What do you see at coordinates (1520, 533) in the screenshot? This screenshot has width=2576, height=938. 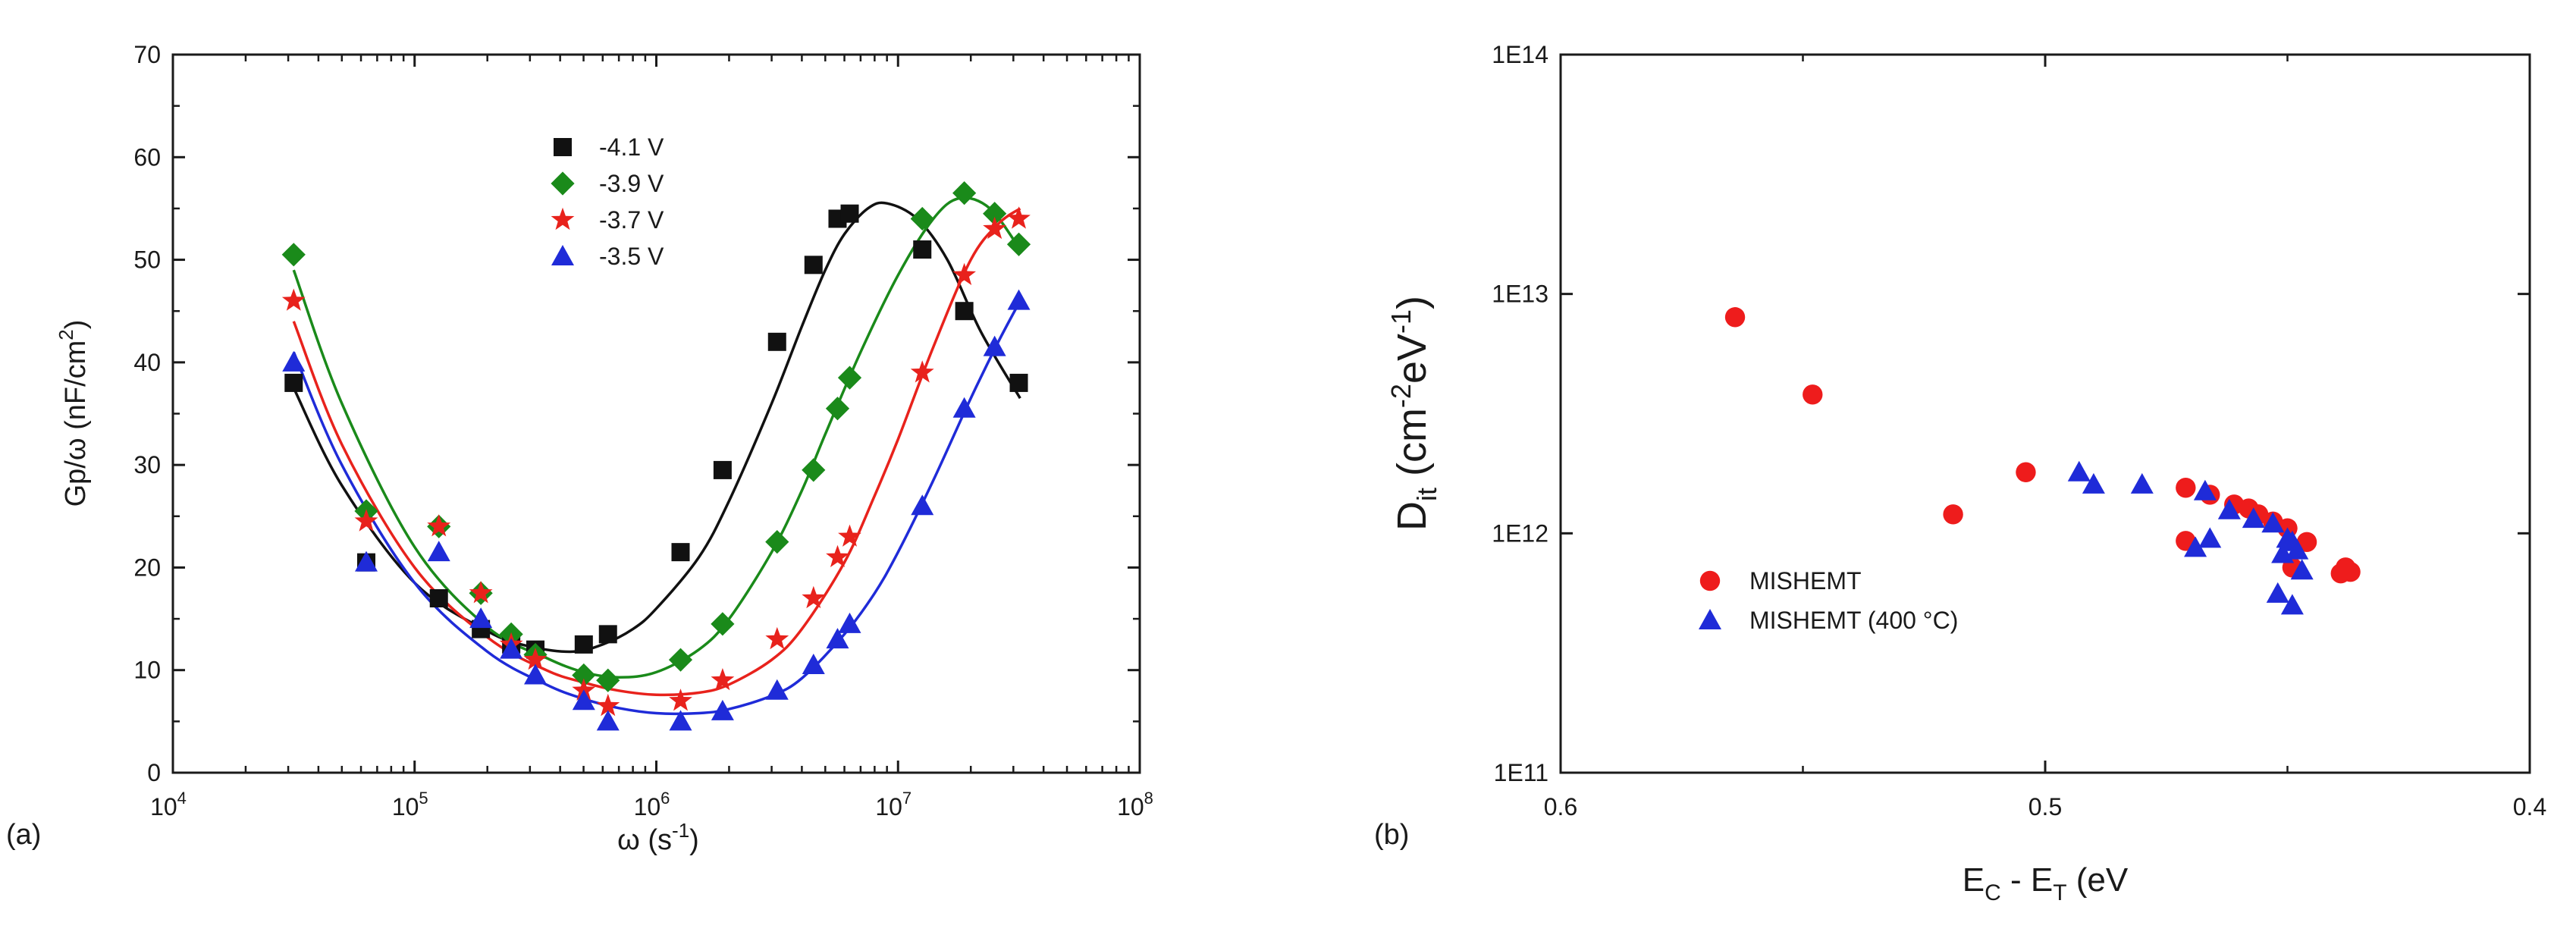 I see `y-tick-label-b: 1E12` at bounding box center [1520, 533].